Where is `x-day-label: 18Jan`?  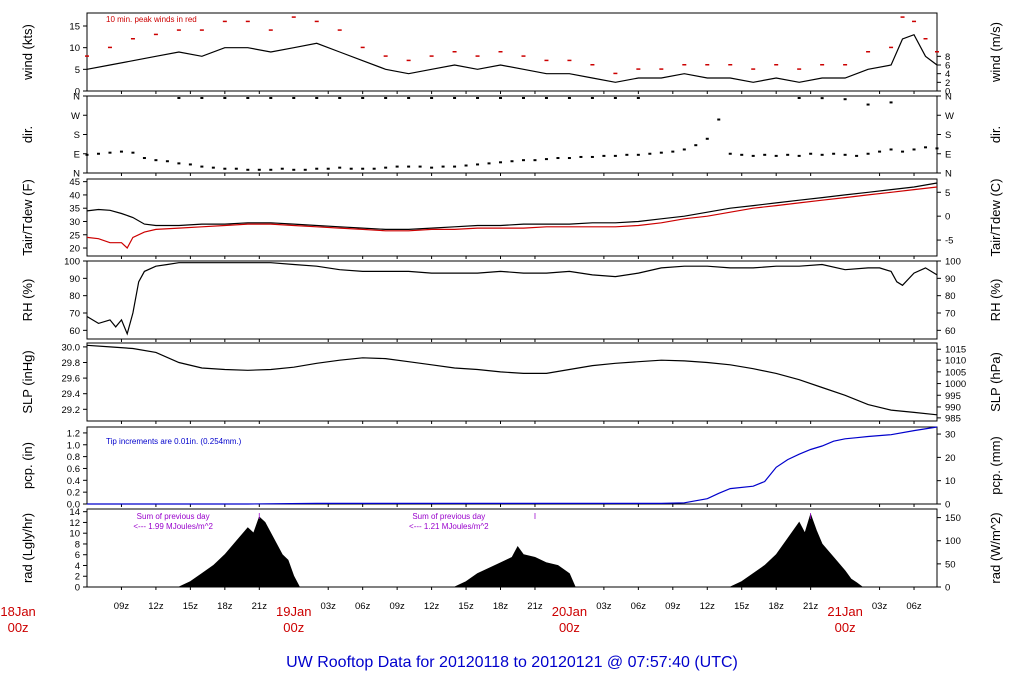 x-day-label: 18Jan is located at coordinates (17, 611).